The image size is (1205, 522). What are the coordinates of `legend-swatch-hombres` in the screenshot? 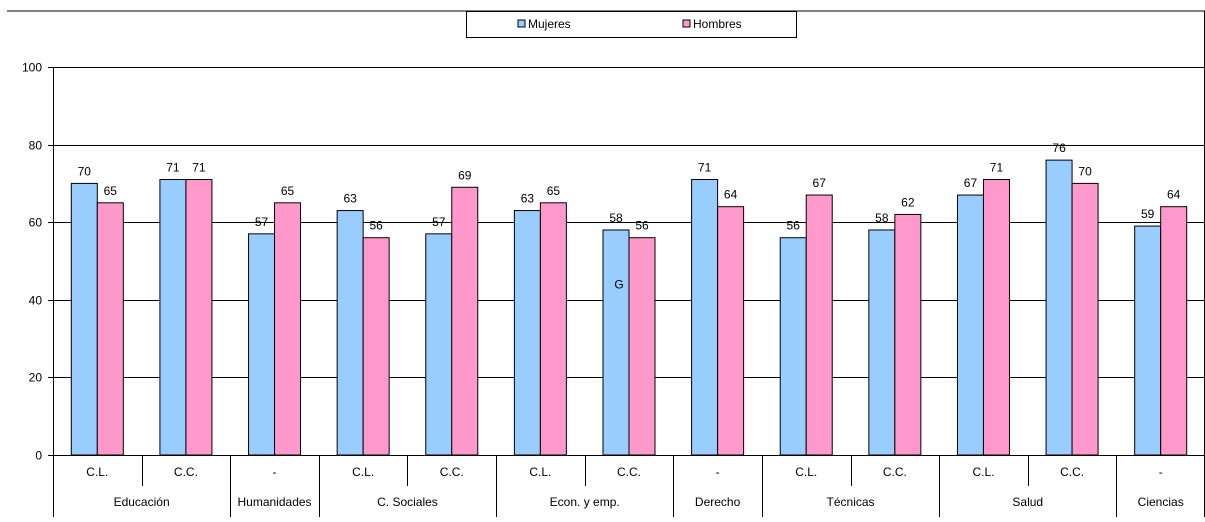 It's located at (686, 23).